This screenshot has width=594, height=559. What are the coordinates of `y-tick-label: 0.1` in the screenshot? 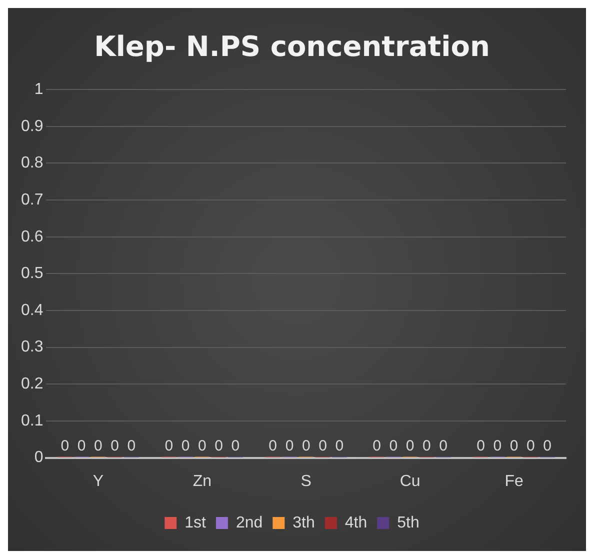 It's located at (32, 421).